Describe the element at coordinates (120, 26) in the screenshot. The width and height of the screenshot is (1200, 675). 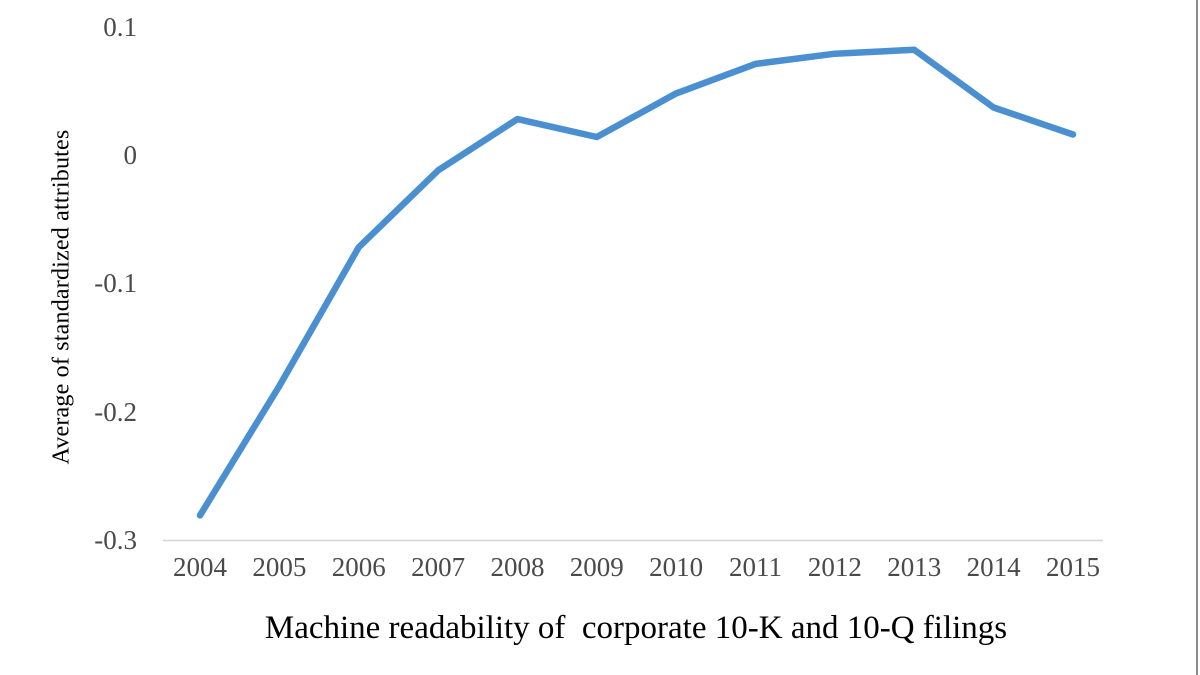
I see `y-tick-label: 0.1` at that location.